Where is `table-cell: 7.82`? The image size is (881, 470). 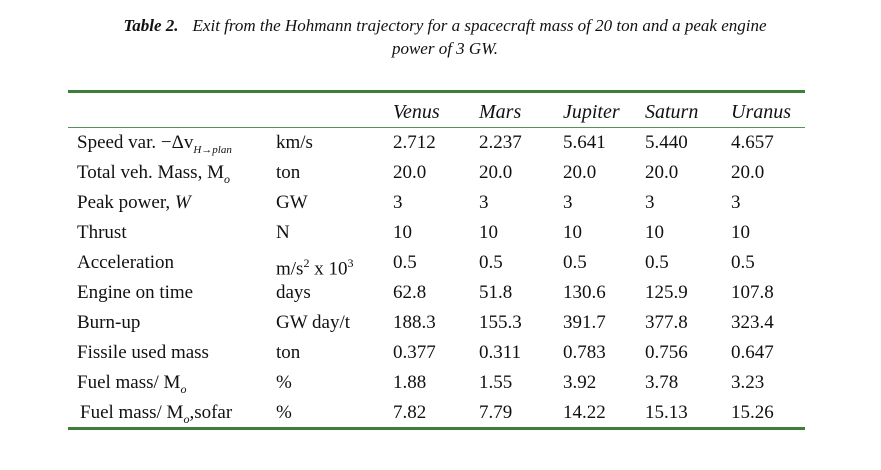 table-cell: 7.82 is located at coordinates (410, 412).